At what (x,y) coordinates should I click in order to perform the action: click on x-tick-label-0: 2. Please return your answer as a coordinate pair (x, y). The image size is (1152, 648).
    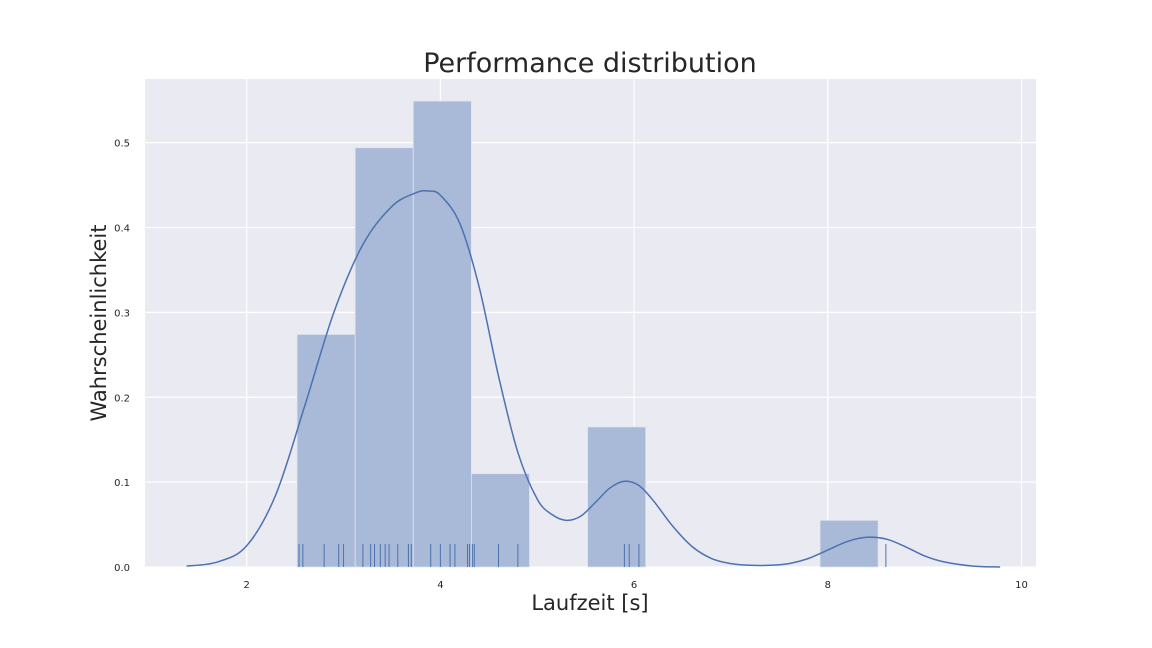
    Looking at the image, I should click on (247, 585).